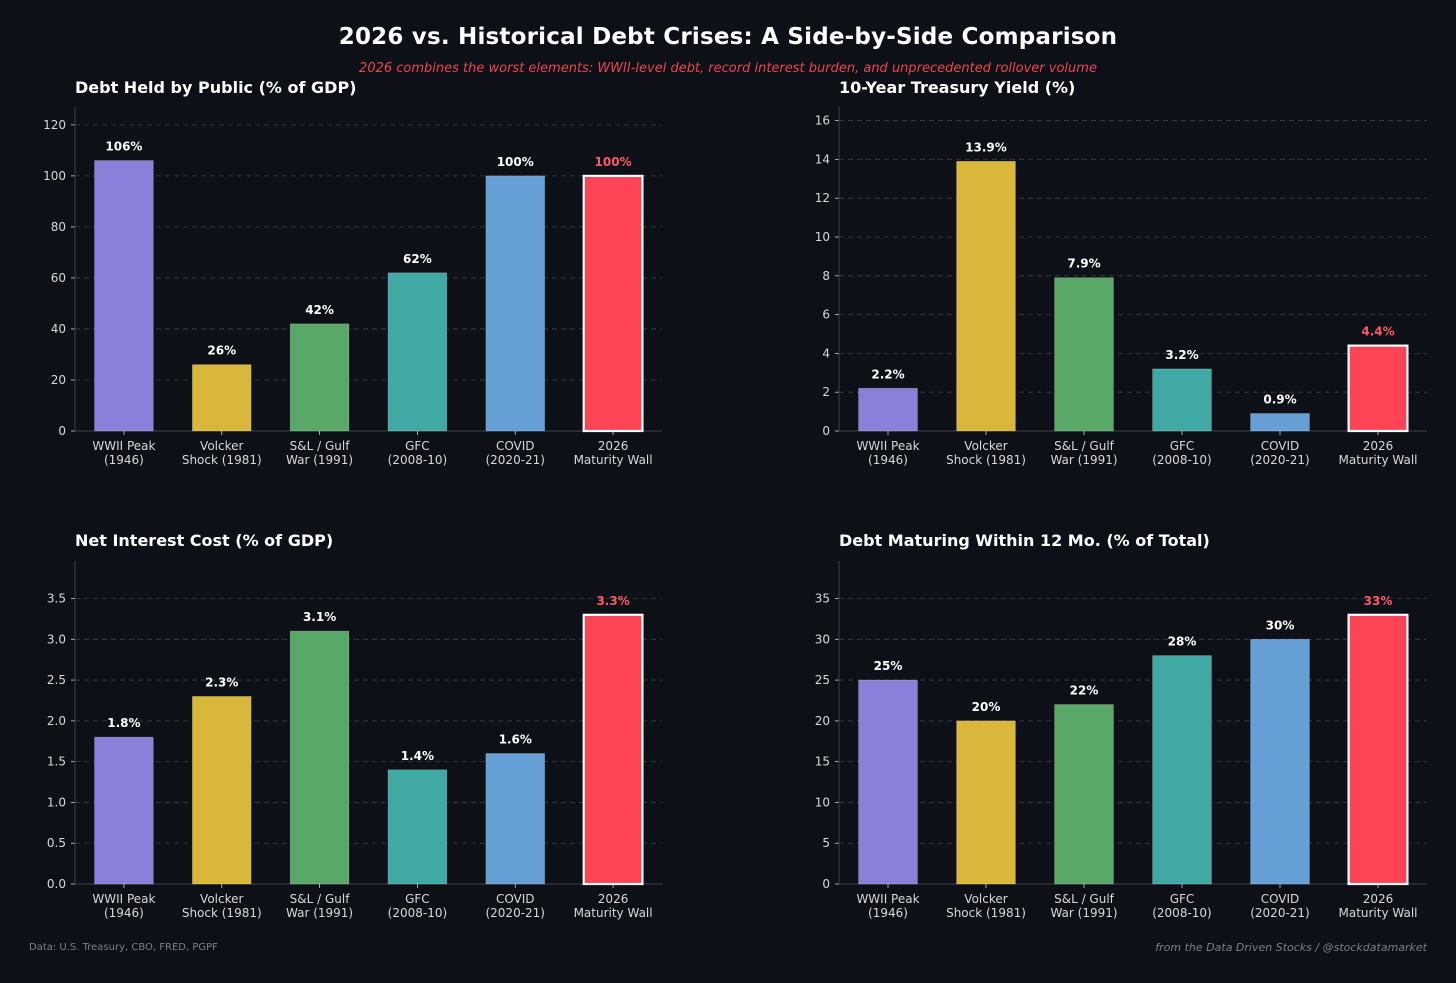 This screenshot has width=1456, height=983. Describe the element at coordinates (319, 310) in the screenshot. I see `bar-value-label: 42%` at that location.